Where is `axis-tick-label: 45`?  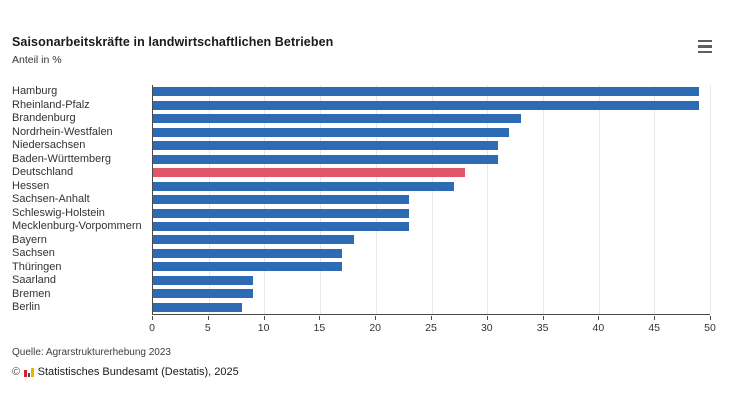
axis-tick-label: 45 is located at coordinates (654, 328).